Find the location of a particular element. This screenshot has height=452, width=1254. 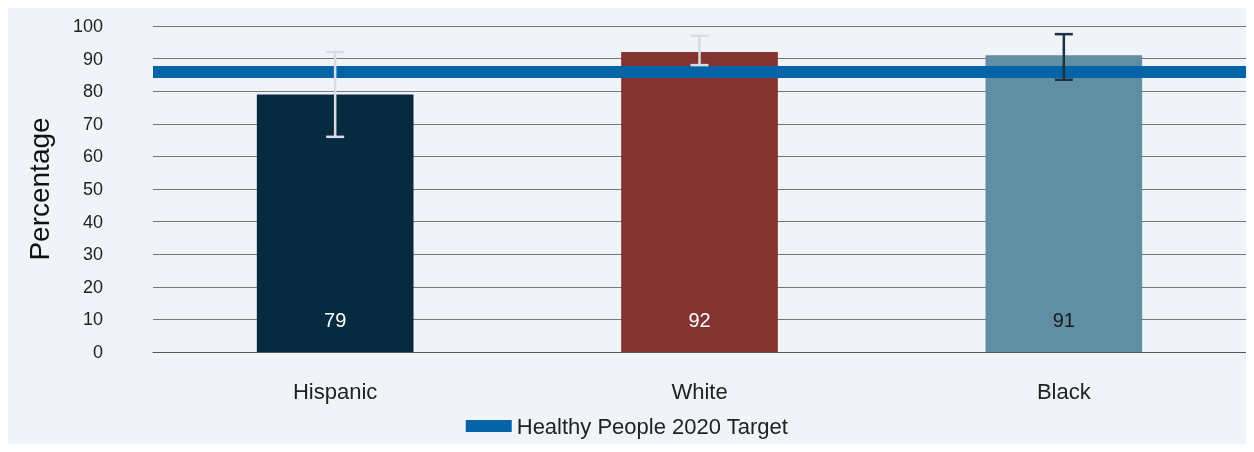

y-tick-label: 0 is located at coordinates (97, 352).